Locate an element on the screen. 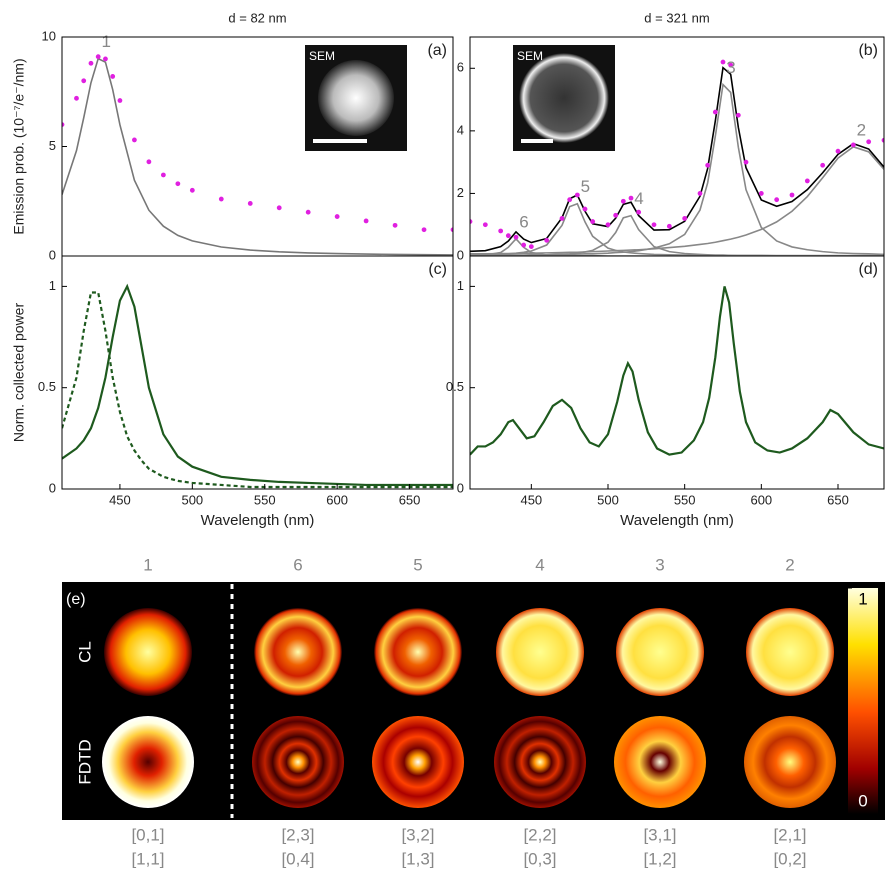 This screenshot has width=885, height=877. x-tick-label: 450 is located at coordinates (531, 499).